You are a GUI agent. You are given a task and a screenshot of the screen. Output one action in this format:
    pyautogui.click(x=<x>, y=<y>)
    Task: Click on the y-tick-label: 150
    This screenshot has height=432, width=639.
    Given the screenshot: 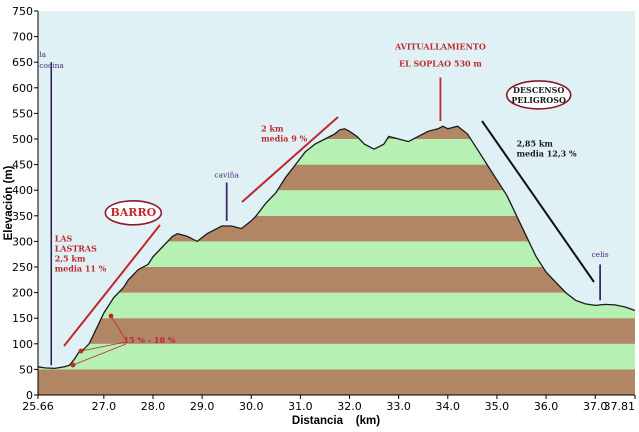 What is the action you would take?
    pyautogui.click(x=22, y=318)
    